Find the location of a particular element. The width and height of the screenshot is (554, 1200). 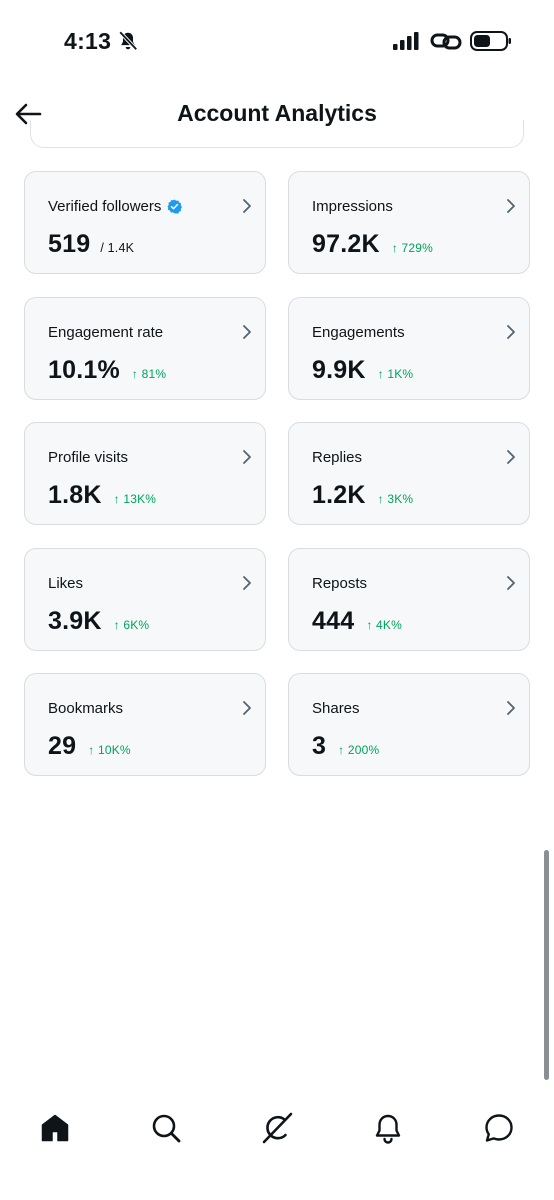

metric-change: ↑ 81% is located at coordinates (149, 374).